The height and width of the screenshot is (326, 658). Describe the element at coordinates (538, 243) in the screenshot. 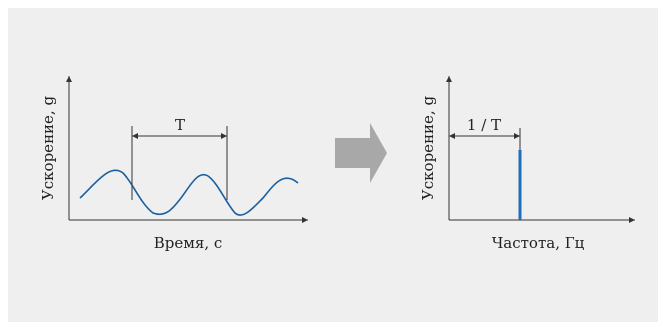

I see `right-x-axis-label: Частота, Гц` at that location.